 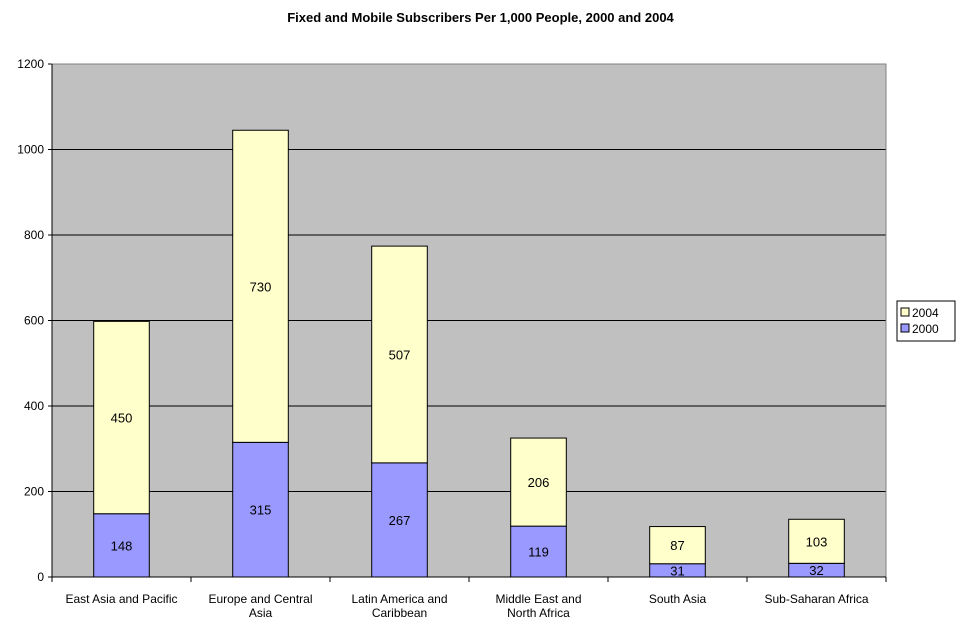 What do you see at coordinates (677, 570) in the screenshot?
I see `data-label-2000-south-asia: 31` at bounding box center [677, 570].